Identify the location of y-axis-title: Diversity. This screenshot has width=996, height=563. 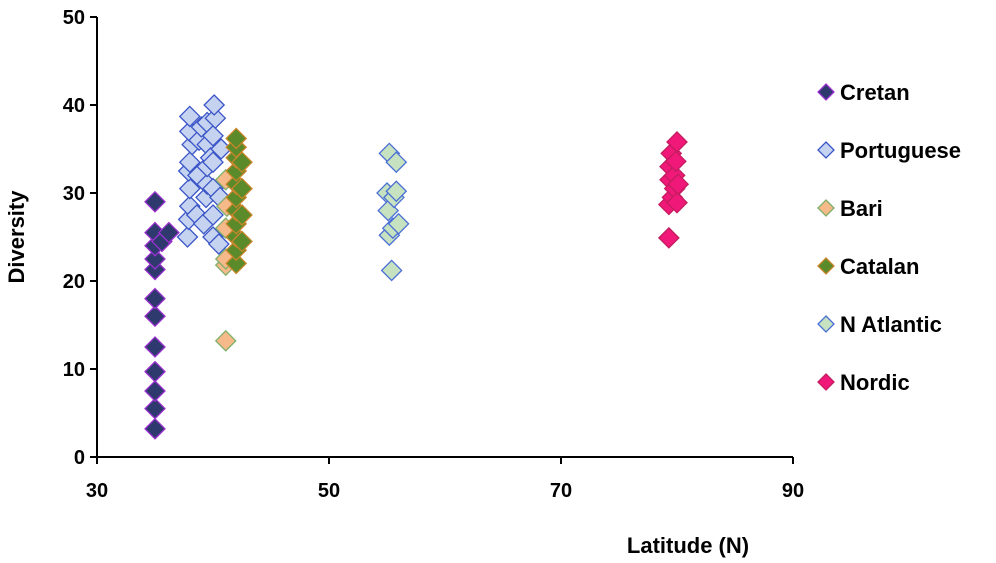
(16, 237).